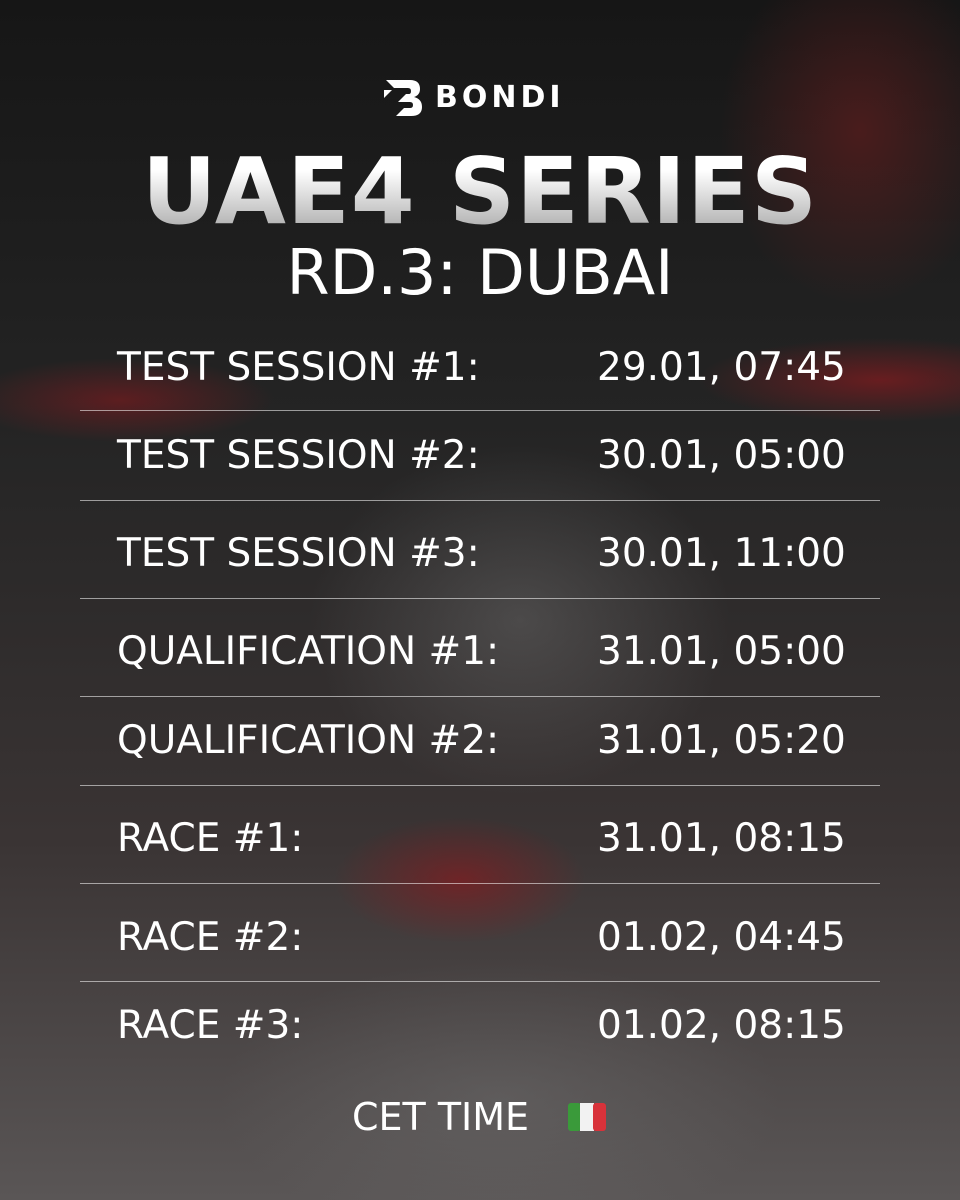 The image size is (960, 1200). I want to click on session-time: 31.01, 05:20, so click(721, 740).